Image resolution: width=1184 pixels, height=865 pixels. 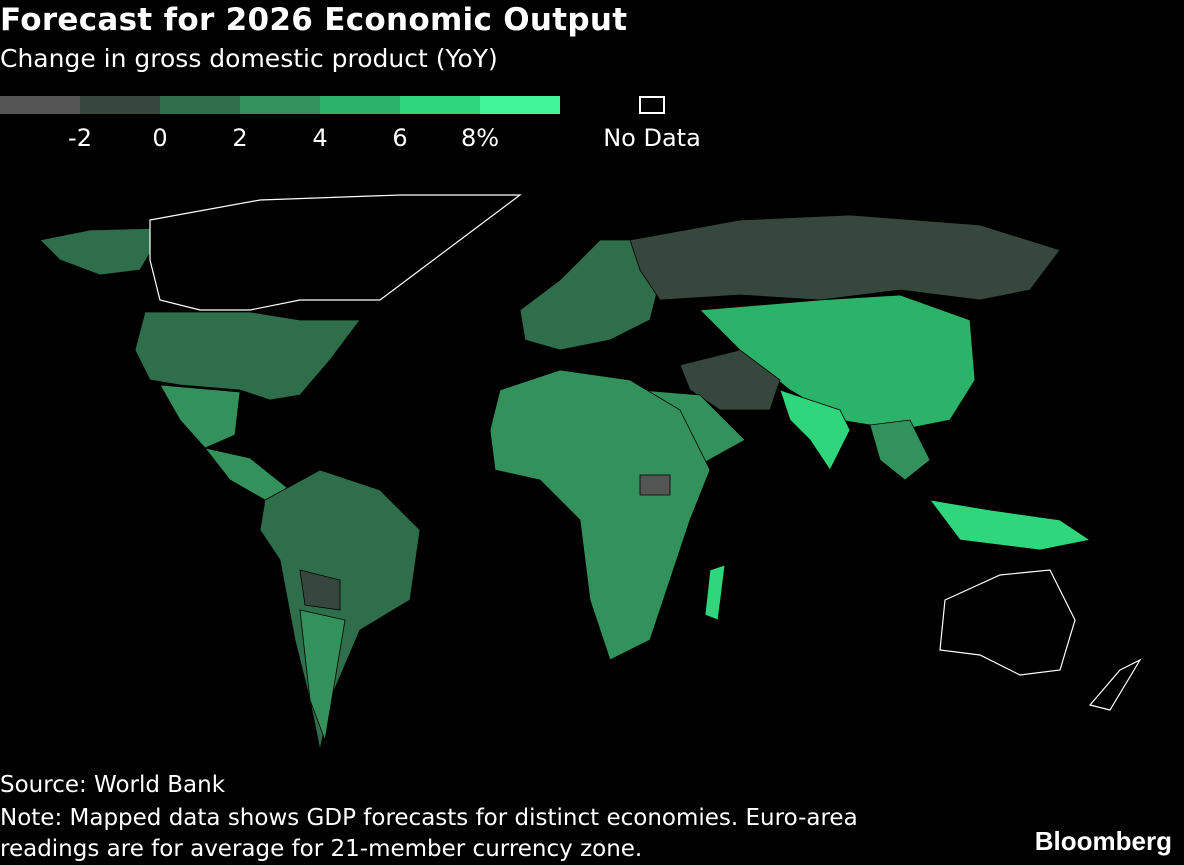 What do you see at coordinates (239, 138) in the screenshot?
I see `legend-tick-label: 2` at bounding box center [239, 138].